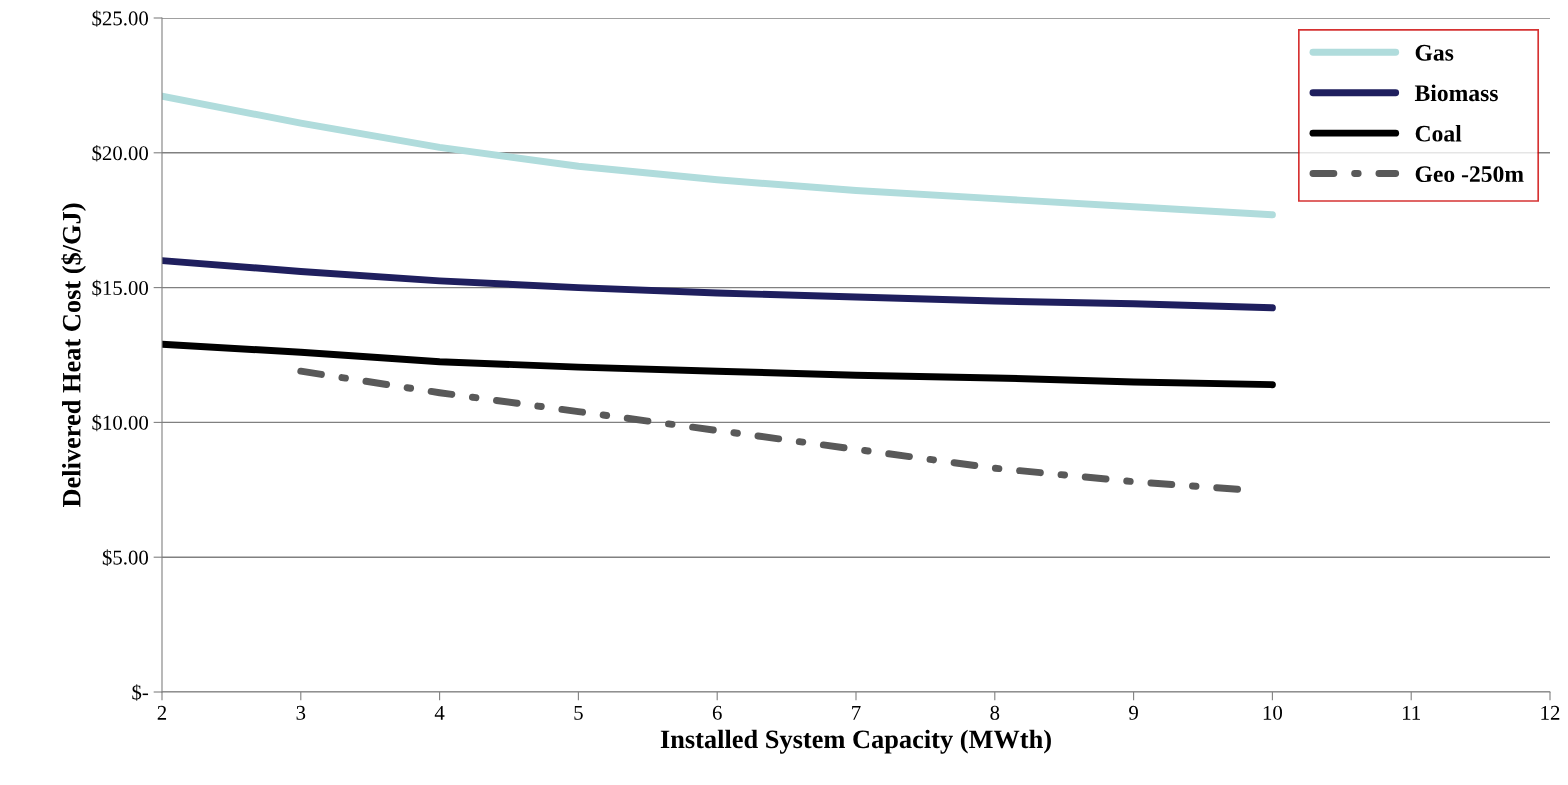  I want to click on x-axis-title: Installed System Capacity (MWth), so click(855, 741).